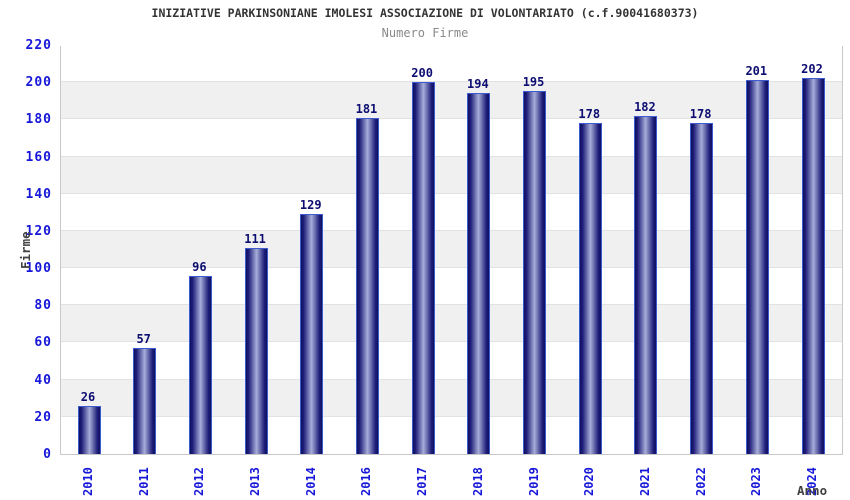 Image resolution: width=850 pixels, height=500 pixels. Describe the element at coordinates (533, 481) in the screenshot. I see `x-tick-label: 2019` at that location.